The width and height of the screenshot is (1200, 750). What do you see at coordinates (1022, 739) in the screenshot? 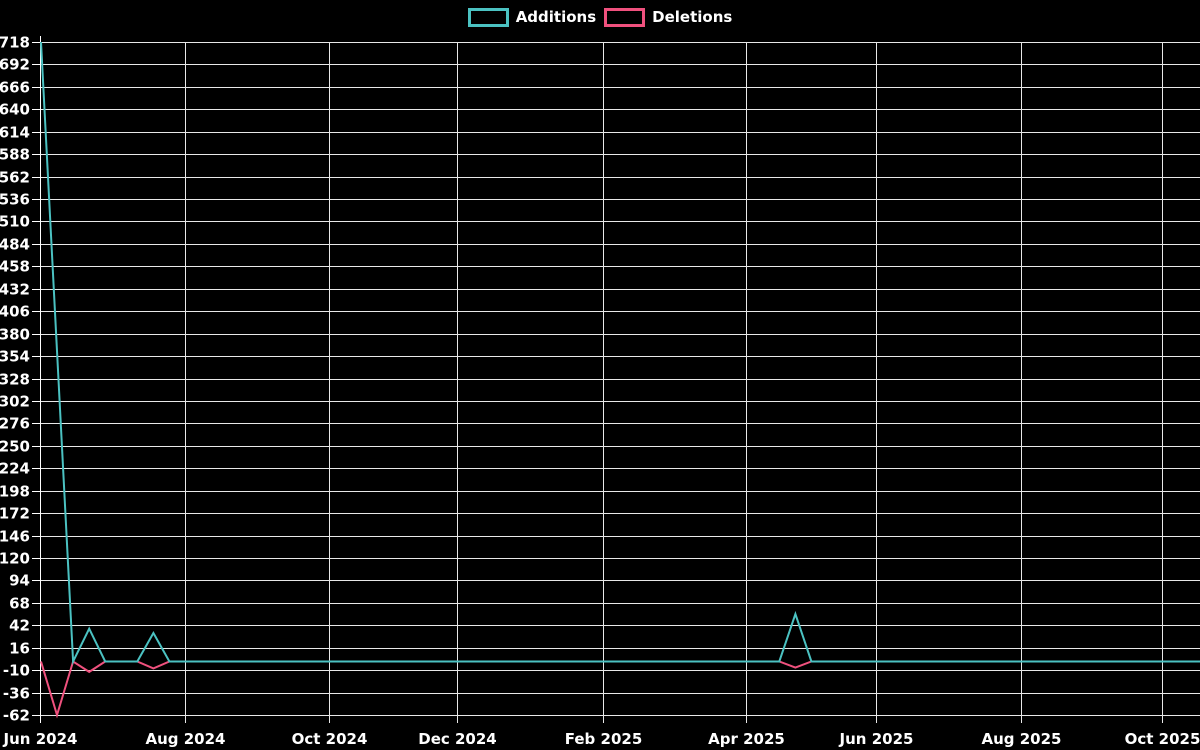
I see `svg-text: Aug 2025` at bounding box center [1022, 739].